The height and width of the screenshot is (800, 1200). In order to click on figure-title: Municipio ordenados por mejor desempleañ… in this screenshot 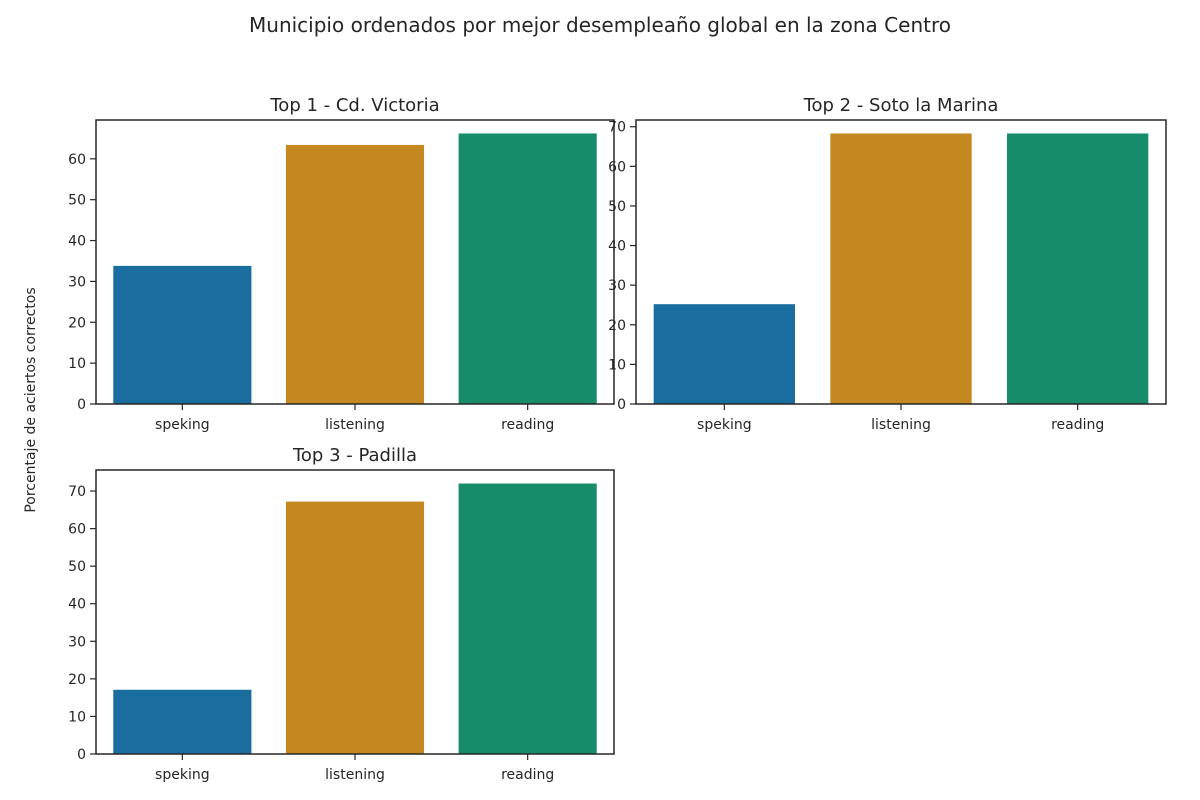, I will do `click(600, 25)`.